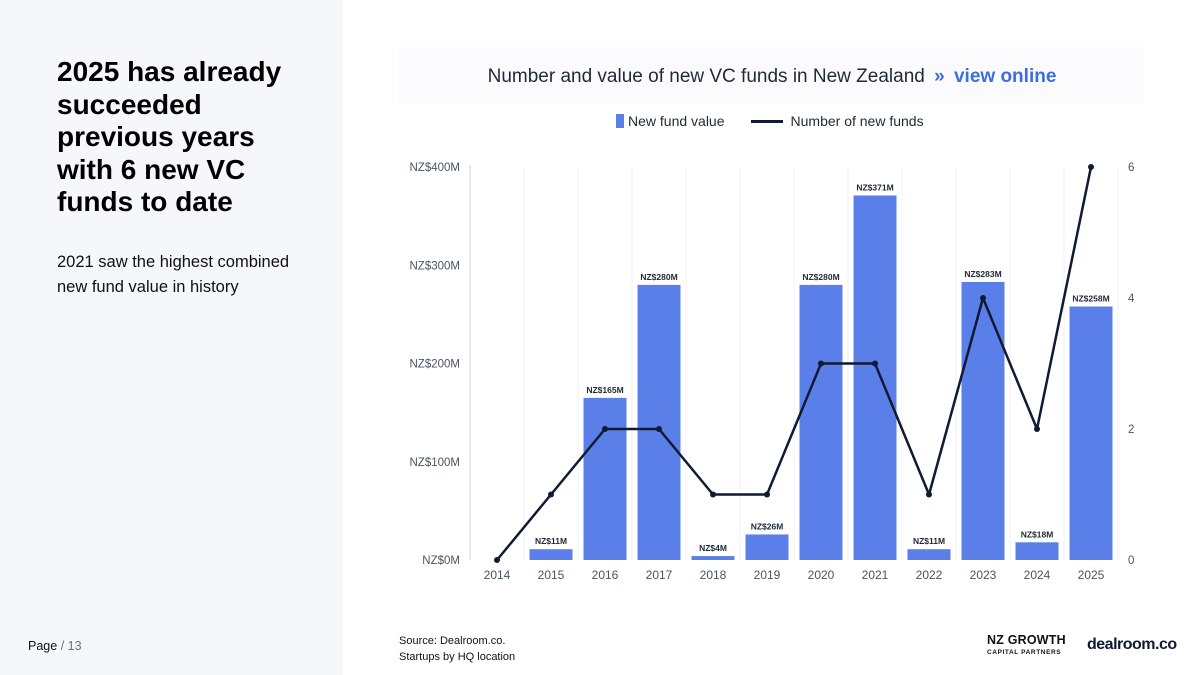 This screenshot has width=1200, height=675. What do you see at coordinates (1131, 168) in the screenshot?
I see `y-right-tick-label: 6` at bounding box center [1131, 168].